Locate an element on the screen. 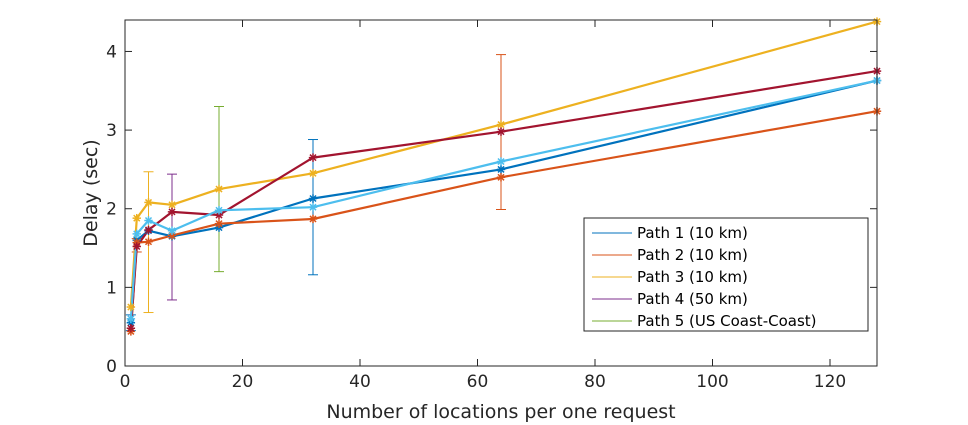  x-tick-label: 40 is located at coordinates (360, 382).